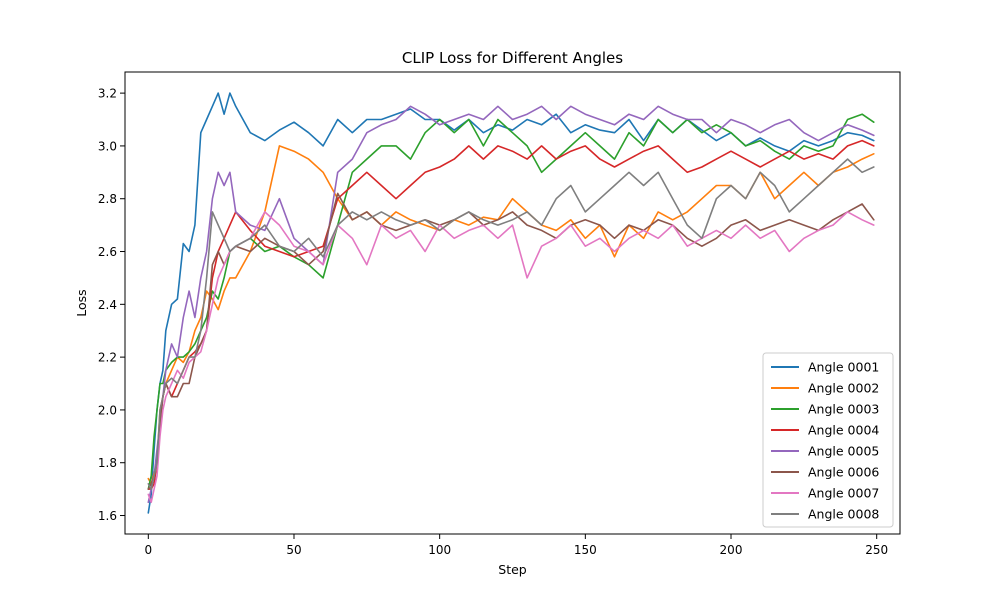 The width and height of the screenshot is (1000, 600). What do you see at coordinates (843, 430) in the screenshot?
I see `legend-label: Angle 0004` at bounding box center [843, 430].